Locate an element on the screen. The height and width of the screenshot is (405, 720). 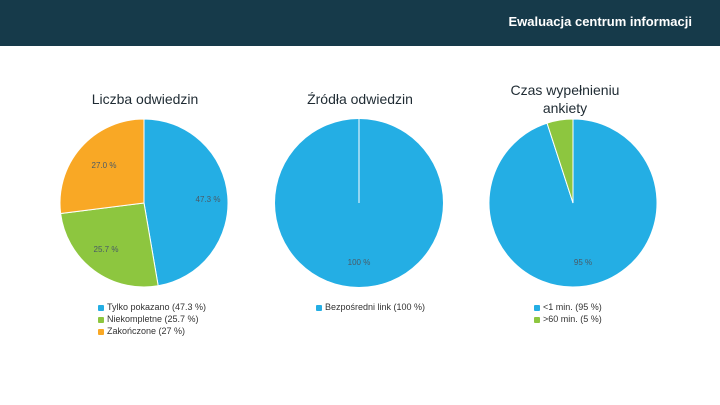
legend-fill-time: <1 min. (95 %) >60 min. (5 %) is located at coordinates (568, 314).